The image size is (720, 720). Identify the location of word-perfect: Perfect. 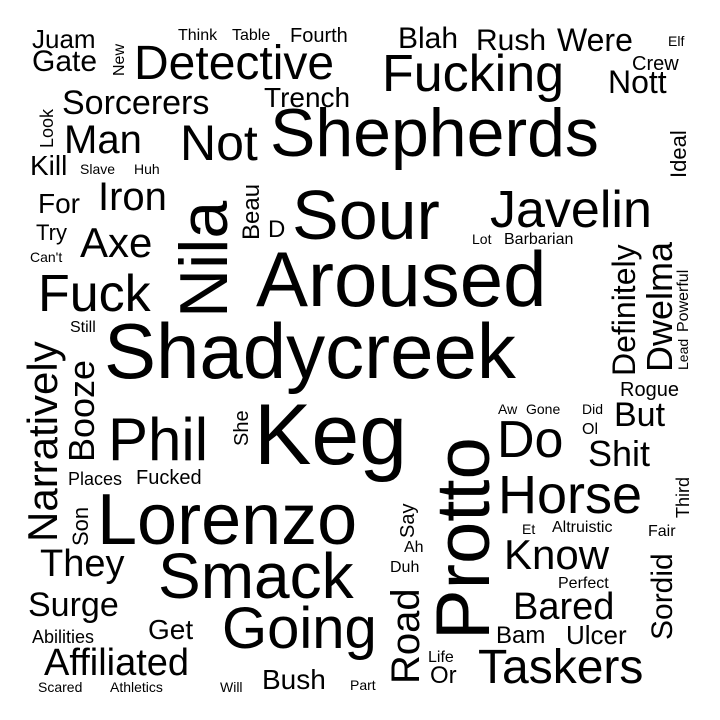
(583, 583).